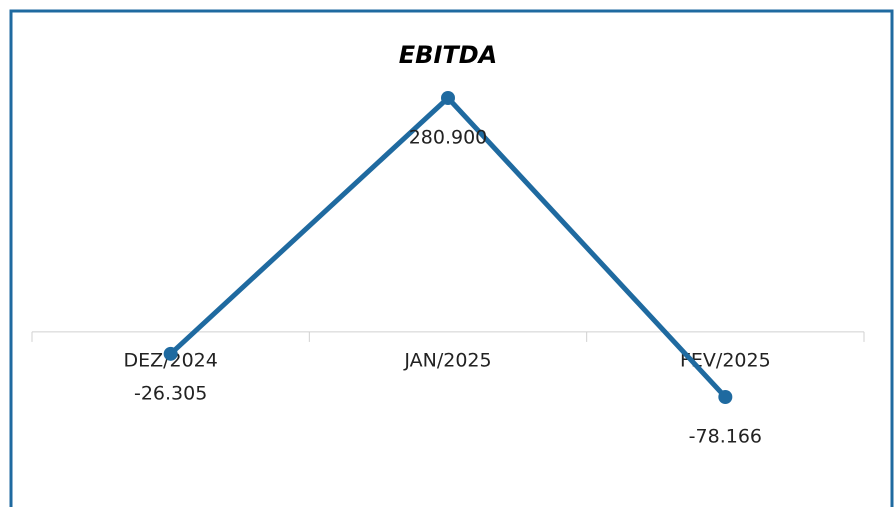 The image size is (896, 507). I want to click on data-label: -26.305, so click(170, 393).